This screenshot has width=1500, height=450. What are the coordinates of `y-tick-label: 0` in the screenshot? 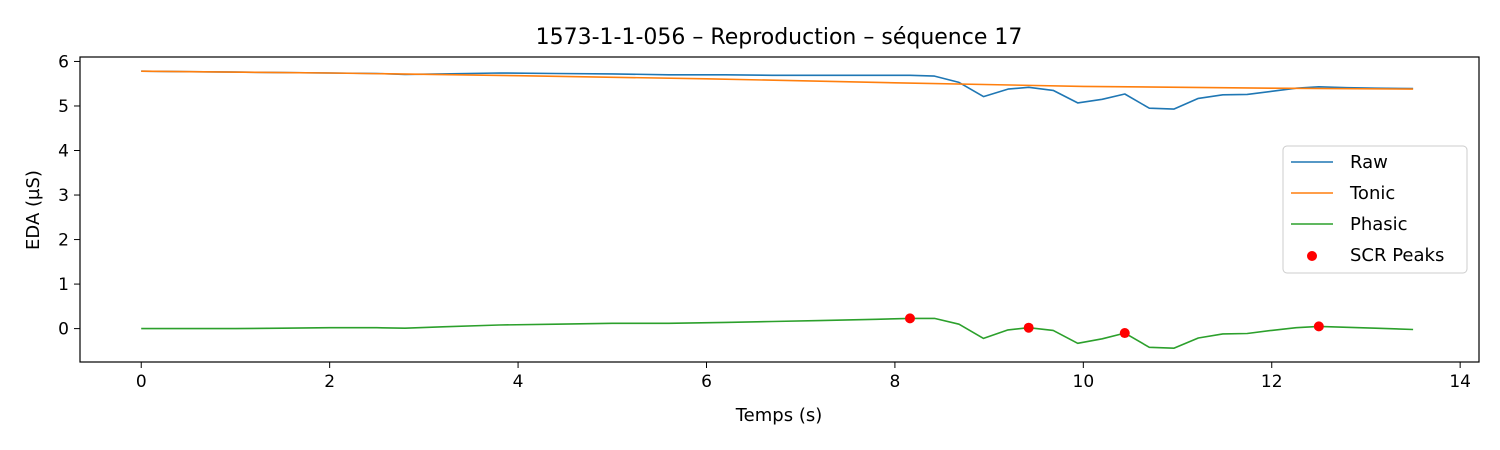 It's located at (63, 330).